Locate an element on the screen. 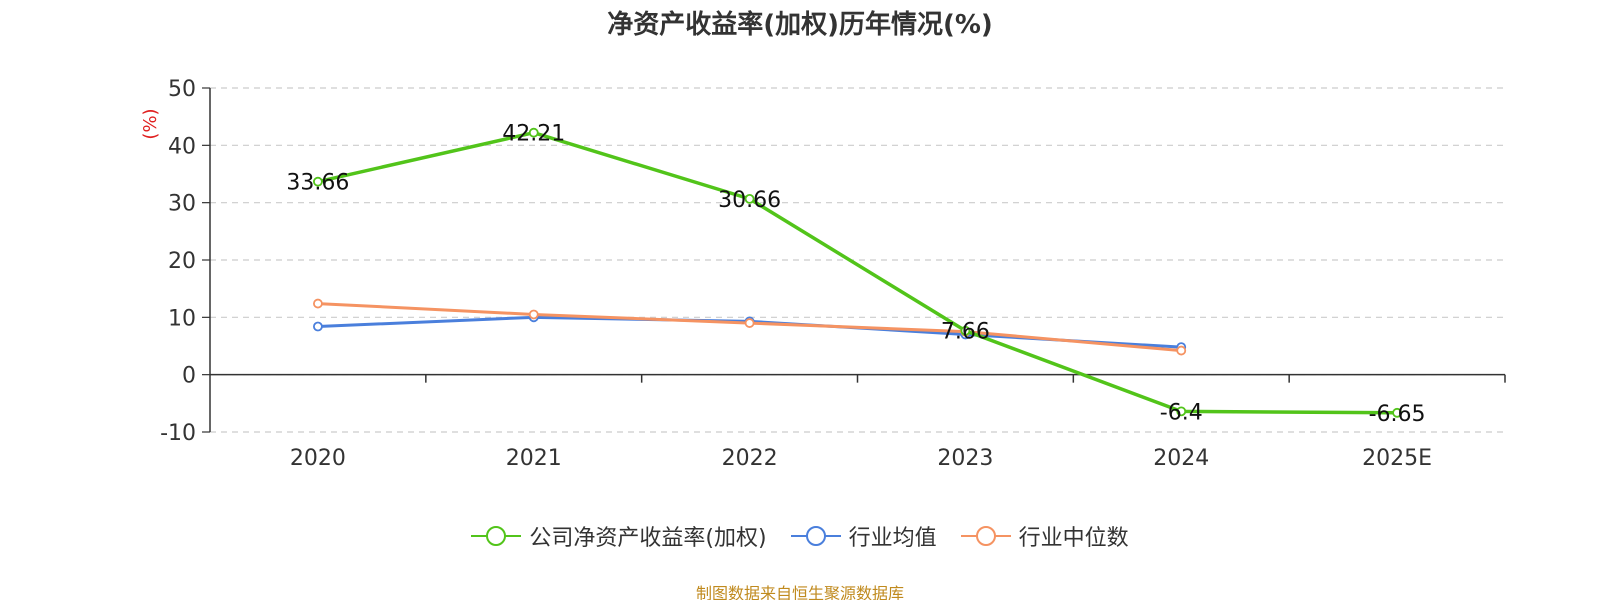 The height and width of the screenshot is (600, 1600). legend-item-company: 公司净资产收益率(加权) is located at coordinates (619, 536).